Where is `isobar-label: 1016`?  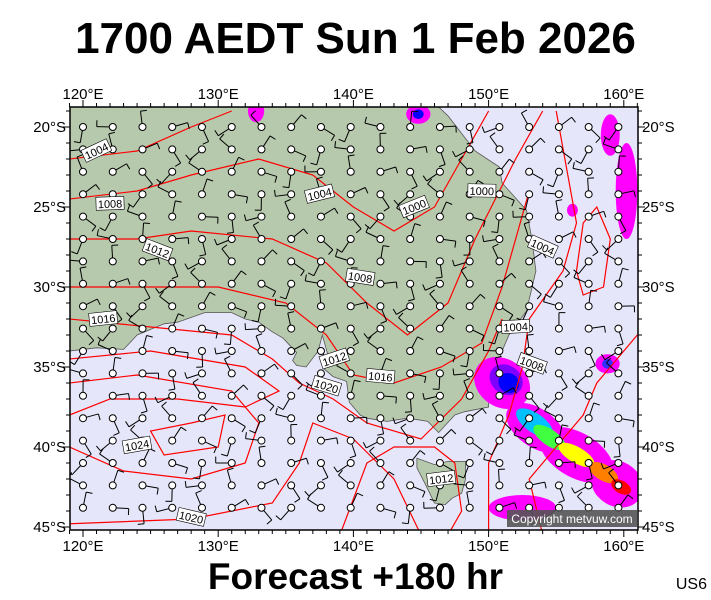 isobar-label: 1016 is located at coordinates (380, 376).